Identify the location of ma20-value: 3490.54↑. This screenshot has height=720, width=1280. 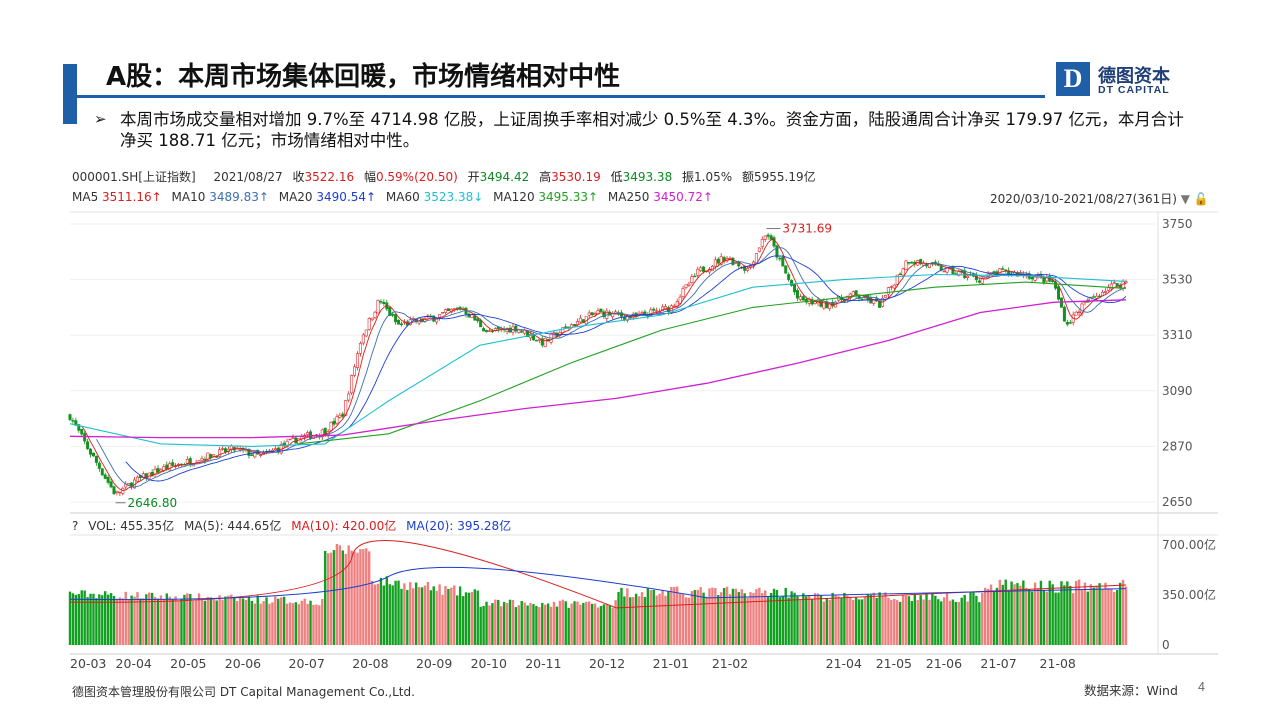
(346, 197).